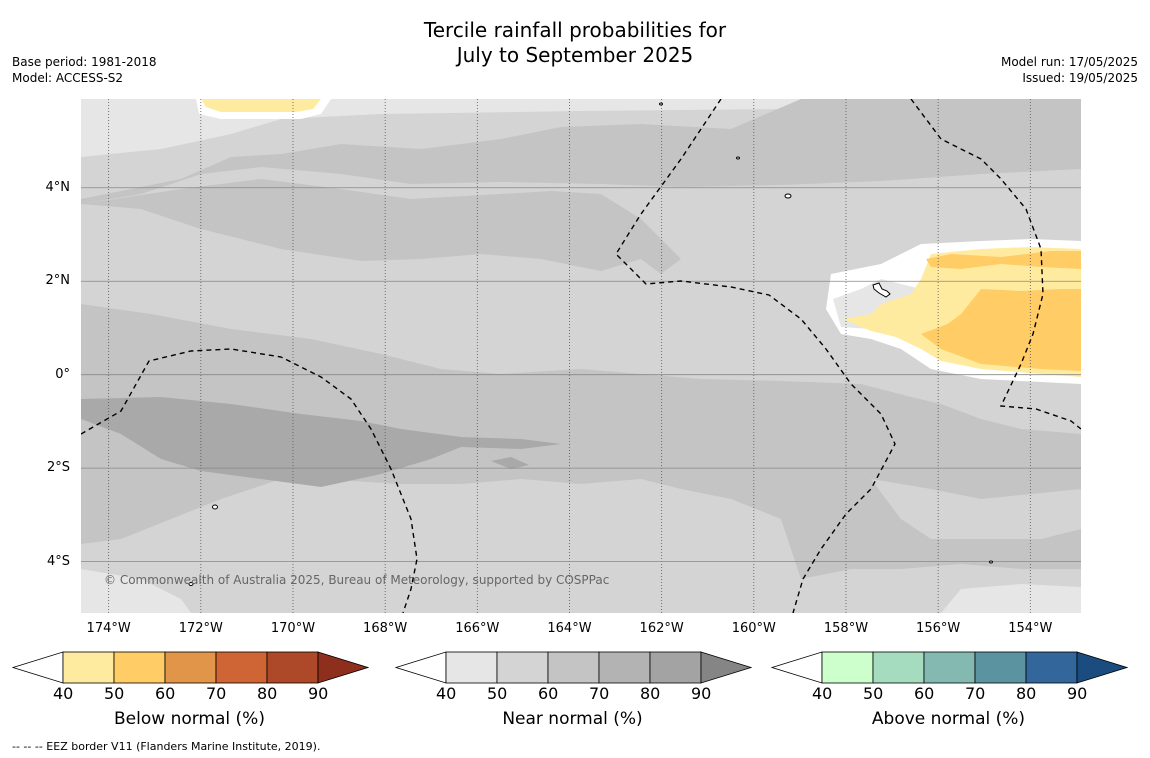  I want to click on longitude-tick-label: 168°W, so click(385, 628).